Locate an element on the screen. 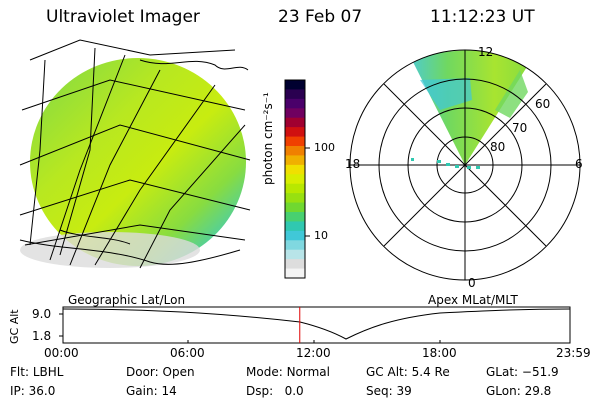  door-info: Door: Open is located at coordinates (160, 372).